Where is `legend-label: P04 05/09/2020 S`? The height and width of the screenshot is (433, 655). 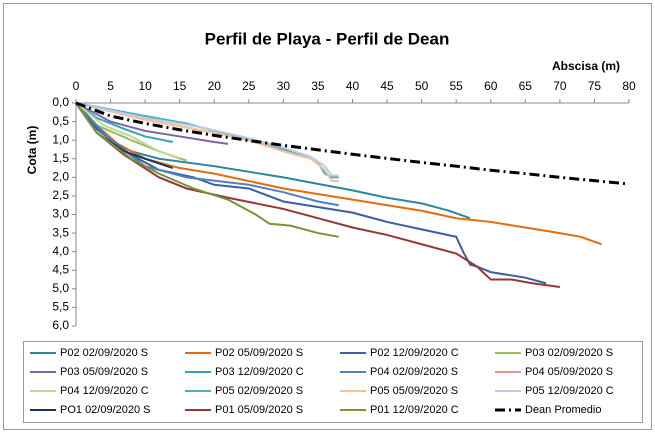
legend-label: P04 05/09/2020 S is located at coordinates (569, 372).